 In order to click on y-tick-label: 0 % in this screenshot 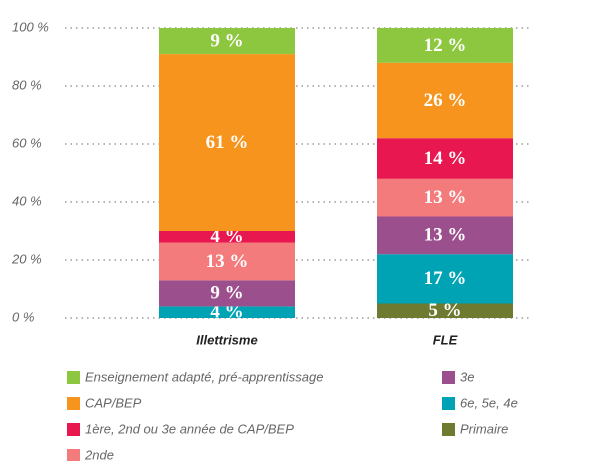, I will do `click(23, 316)`.